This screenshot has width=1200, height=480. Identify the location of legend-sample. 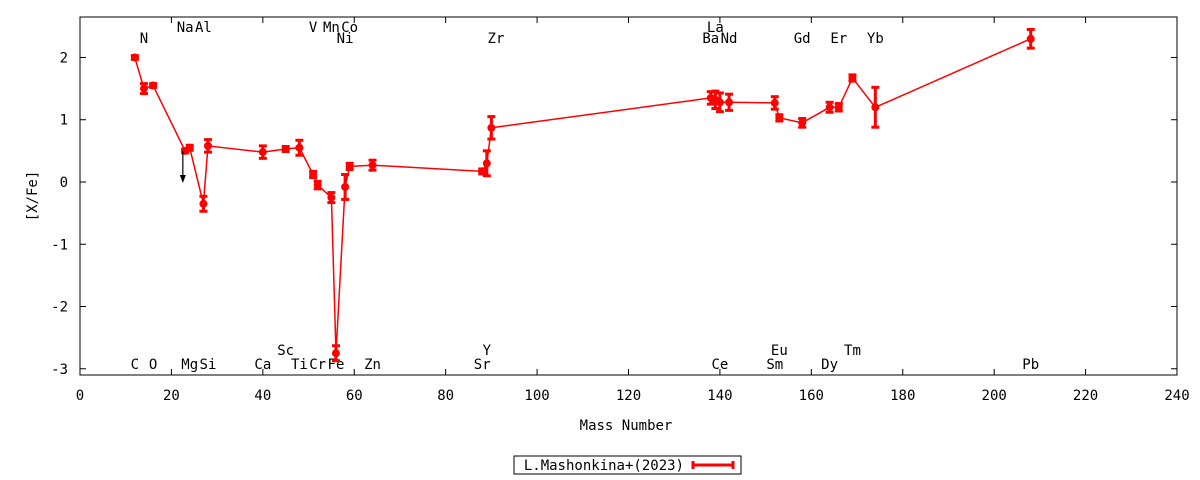
(713, 465).